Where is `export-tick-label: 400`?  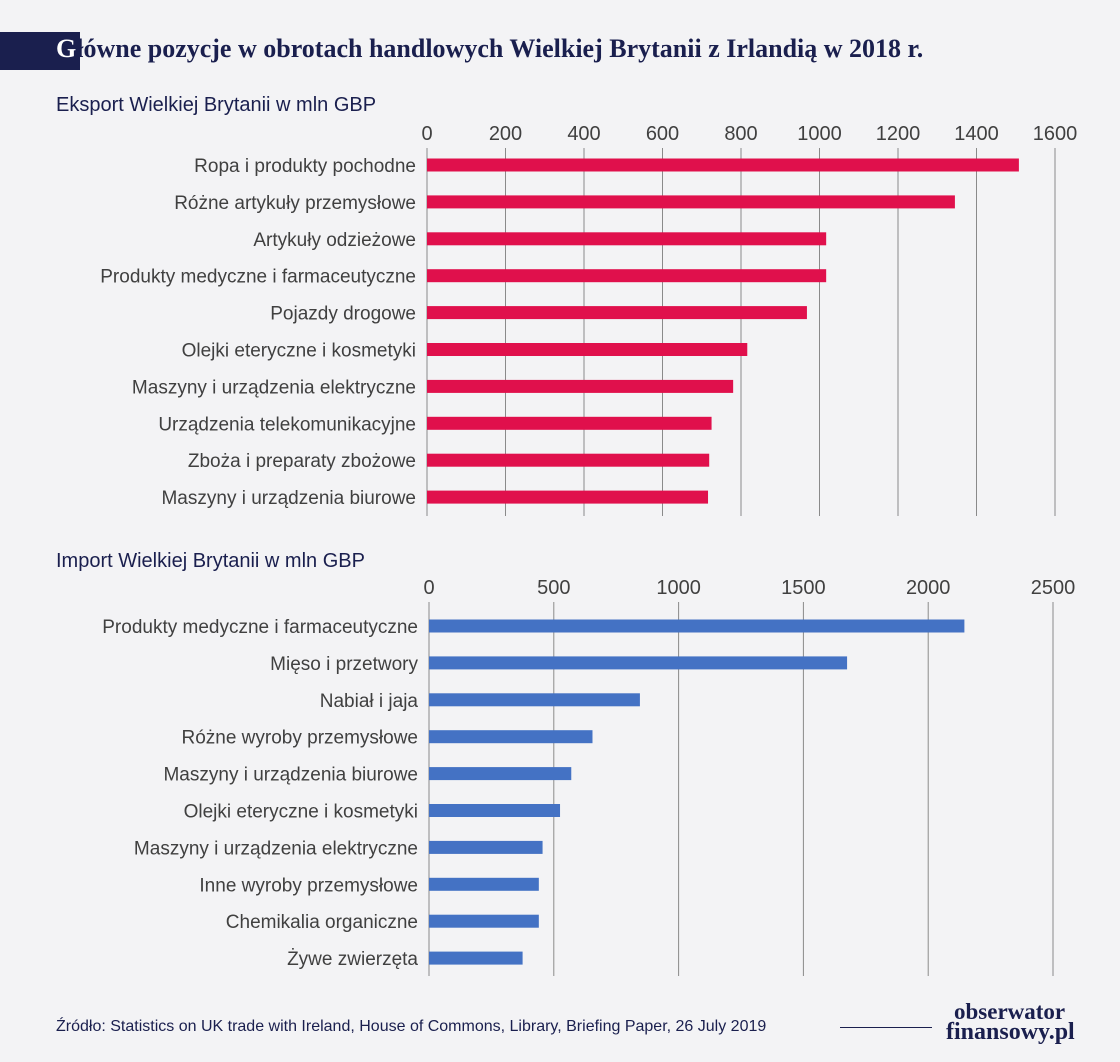 export-tick-label: 400 is located at coordinates (583, 134).